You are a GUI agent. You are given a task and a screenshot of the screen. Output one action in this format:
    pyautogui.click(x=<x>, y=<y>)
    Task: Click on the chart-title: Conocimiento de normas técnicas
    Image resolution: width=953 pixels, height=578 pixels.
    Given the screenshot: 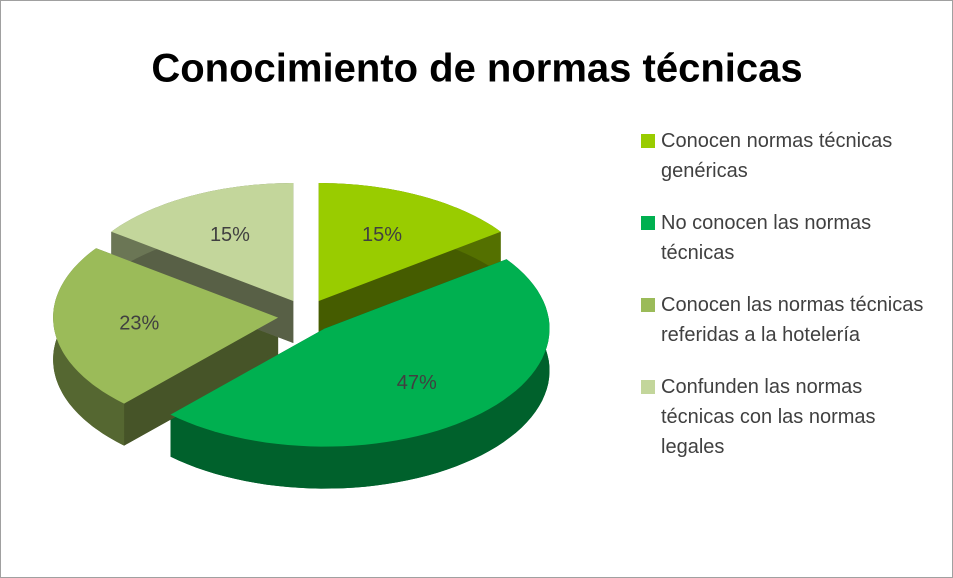 What is the action you would take?
    pyautogui.click(x=476, y=69)
    